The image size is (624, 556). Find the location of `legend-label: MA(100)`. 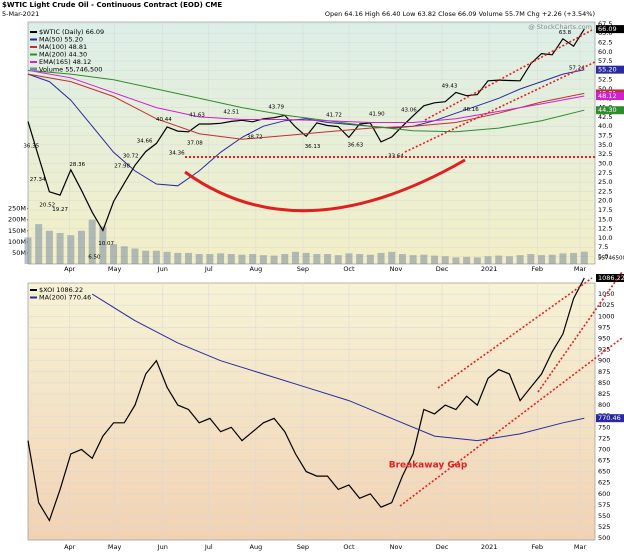

legend-label: MA(100) is located at coordinates (53, 47).